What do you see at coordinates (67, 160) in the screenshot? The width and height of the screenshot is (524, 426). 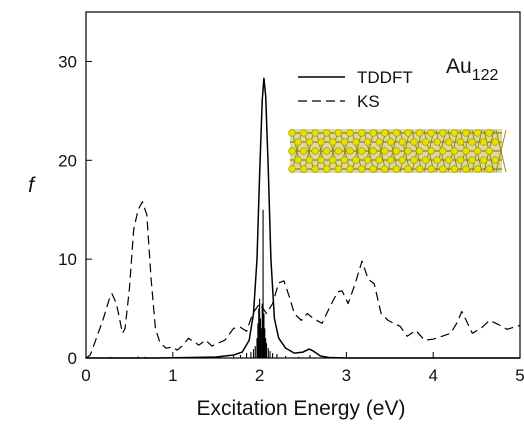 I see `y-tick-label-2: 20` at bounding box center [67, 160].